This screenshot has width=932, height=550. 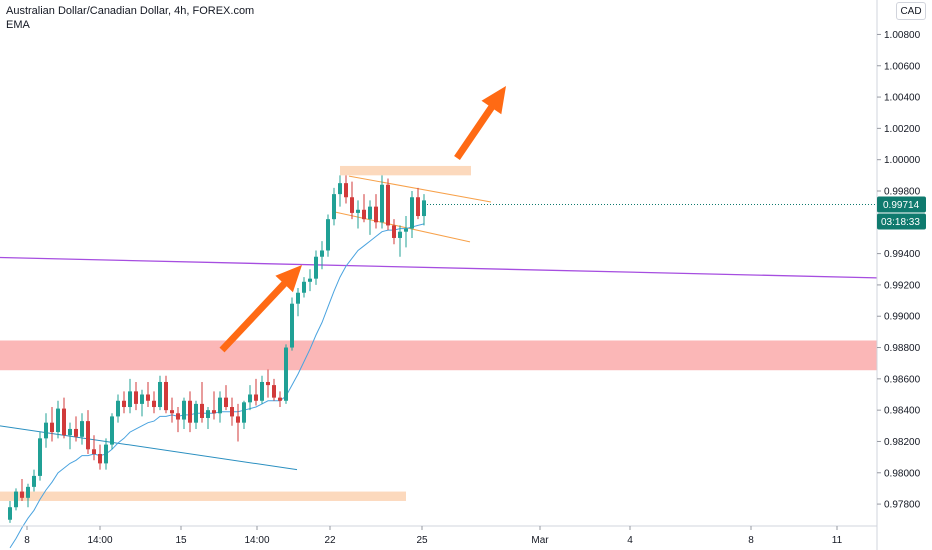 What do you see at coordinates (902, 317) in the screenshot?
I see `price-tick-label: 0.99000` at bounding box center [902, 317].